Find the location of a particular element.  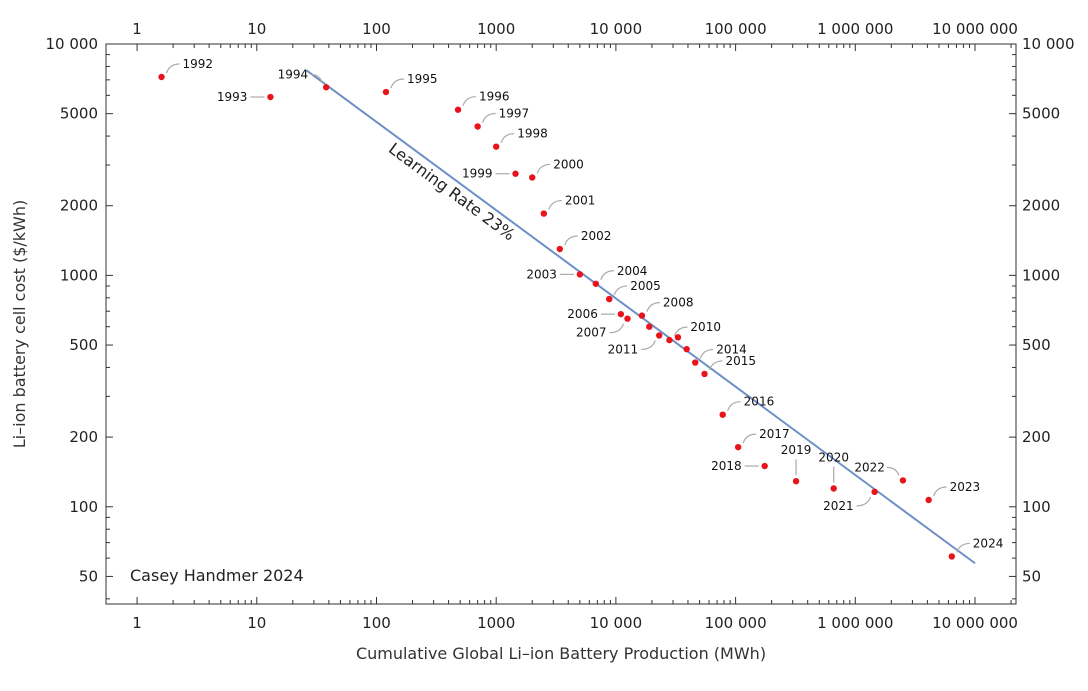

x-tick-label: 100 000 is located at coordinates (736, 623).